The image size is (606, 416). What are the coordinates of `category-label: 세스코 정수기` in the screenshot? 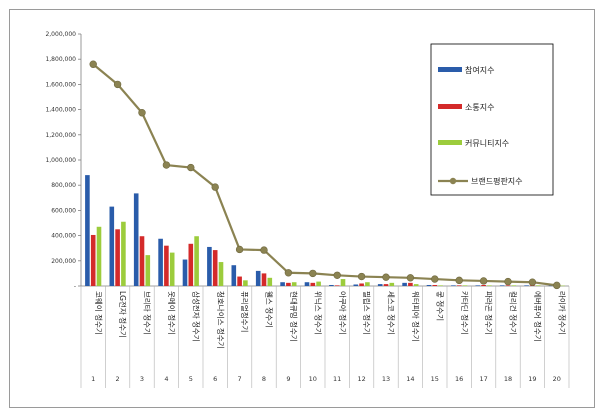 It's located at (392, 313).